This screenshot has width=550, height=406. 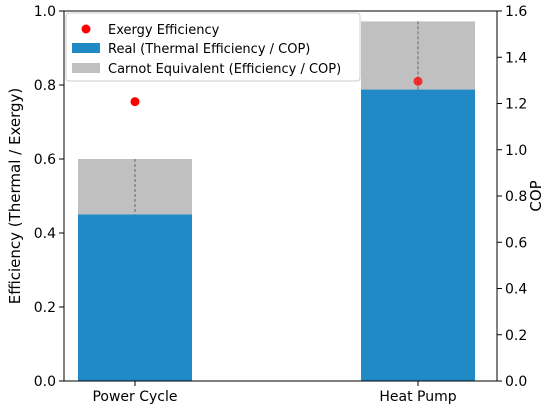 What do you see at coordinates (536, 195) in the screenshot?
I see `y2-axis-title: COP` at bounding box center [536, 195].